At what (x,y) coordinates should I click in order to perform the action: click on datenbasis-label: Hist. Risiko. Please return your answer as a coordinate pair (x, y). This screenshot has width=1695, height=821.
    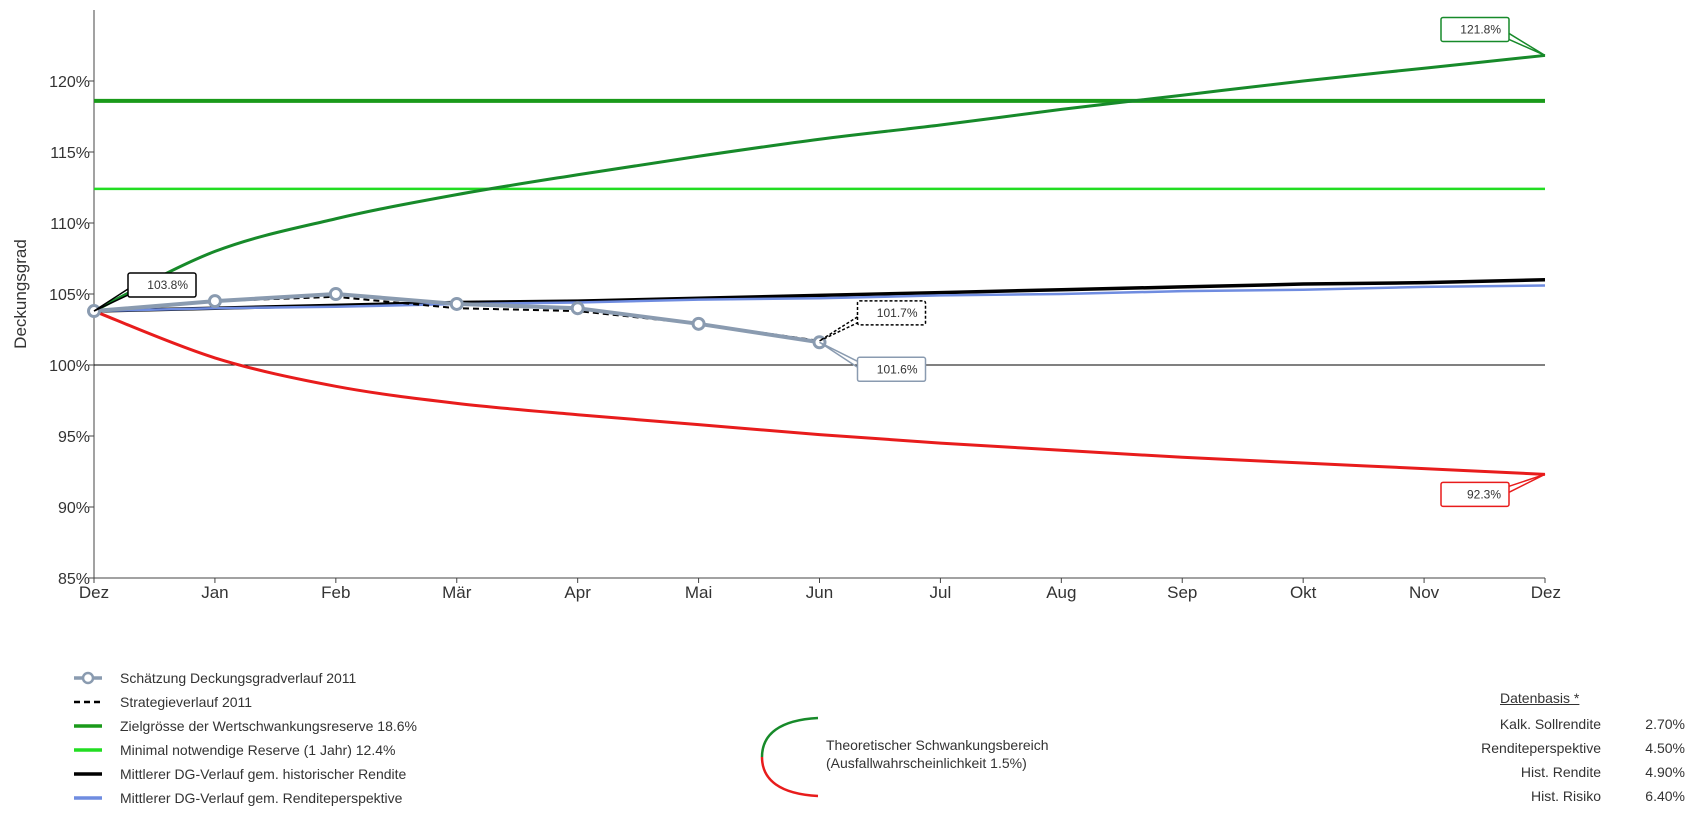
    Looking at the image, I should click on (1565, 796).